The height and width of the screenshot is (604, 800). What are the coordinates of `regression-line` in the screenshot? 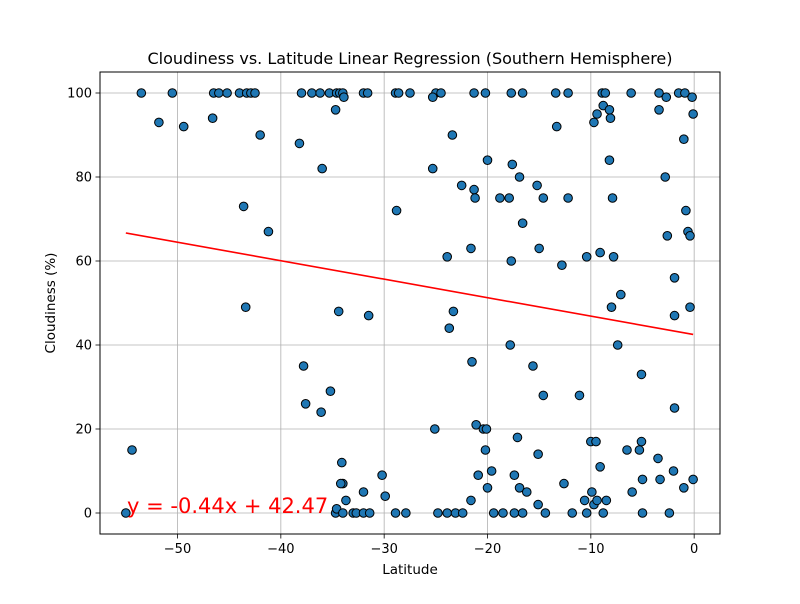 It's located at (409, 284).